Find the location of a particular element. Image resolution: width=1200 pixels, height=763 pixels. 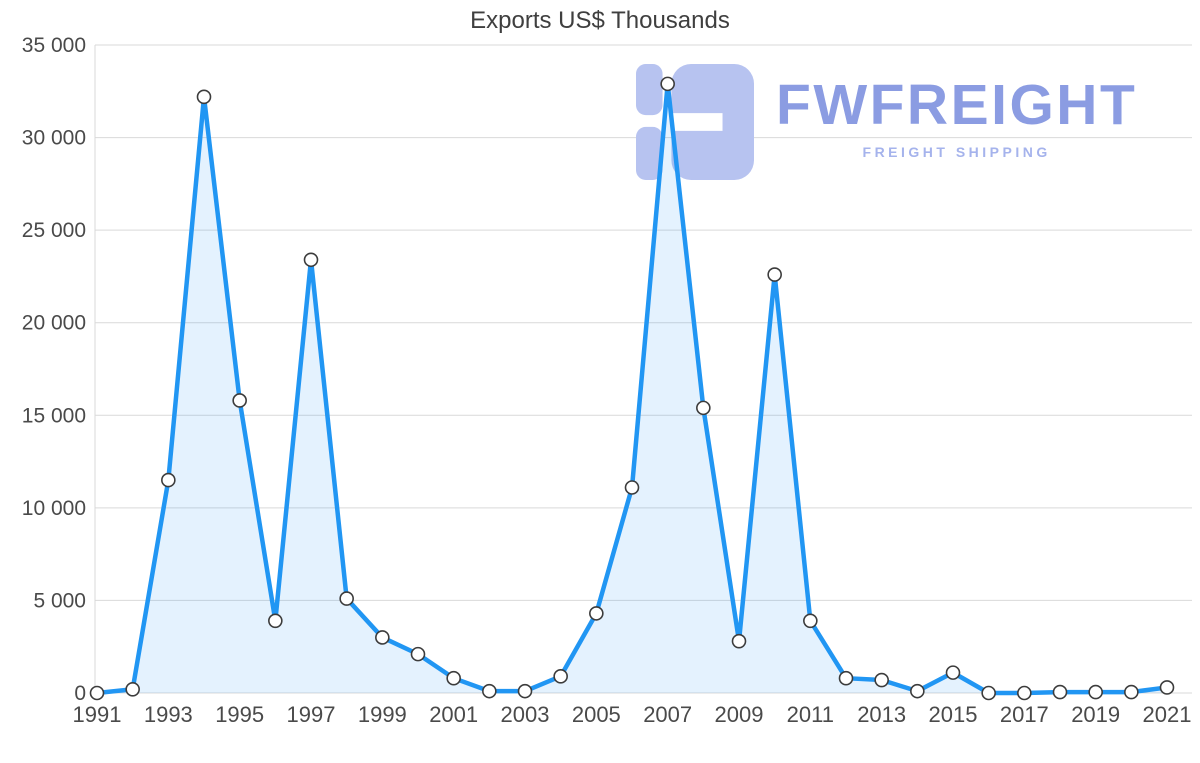

watermark: FWFREIGHT FREIGHT SHIPPING is located at coordinates (886, 122).